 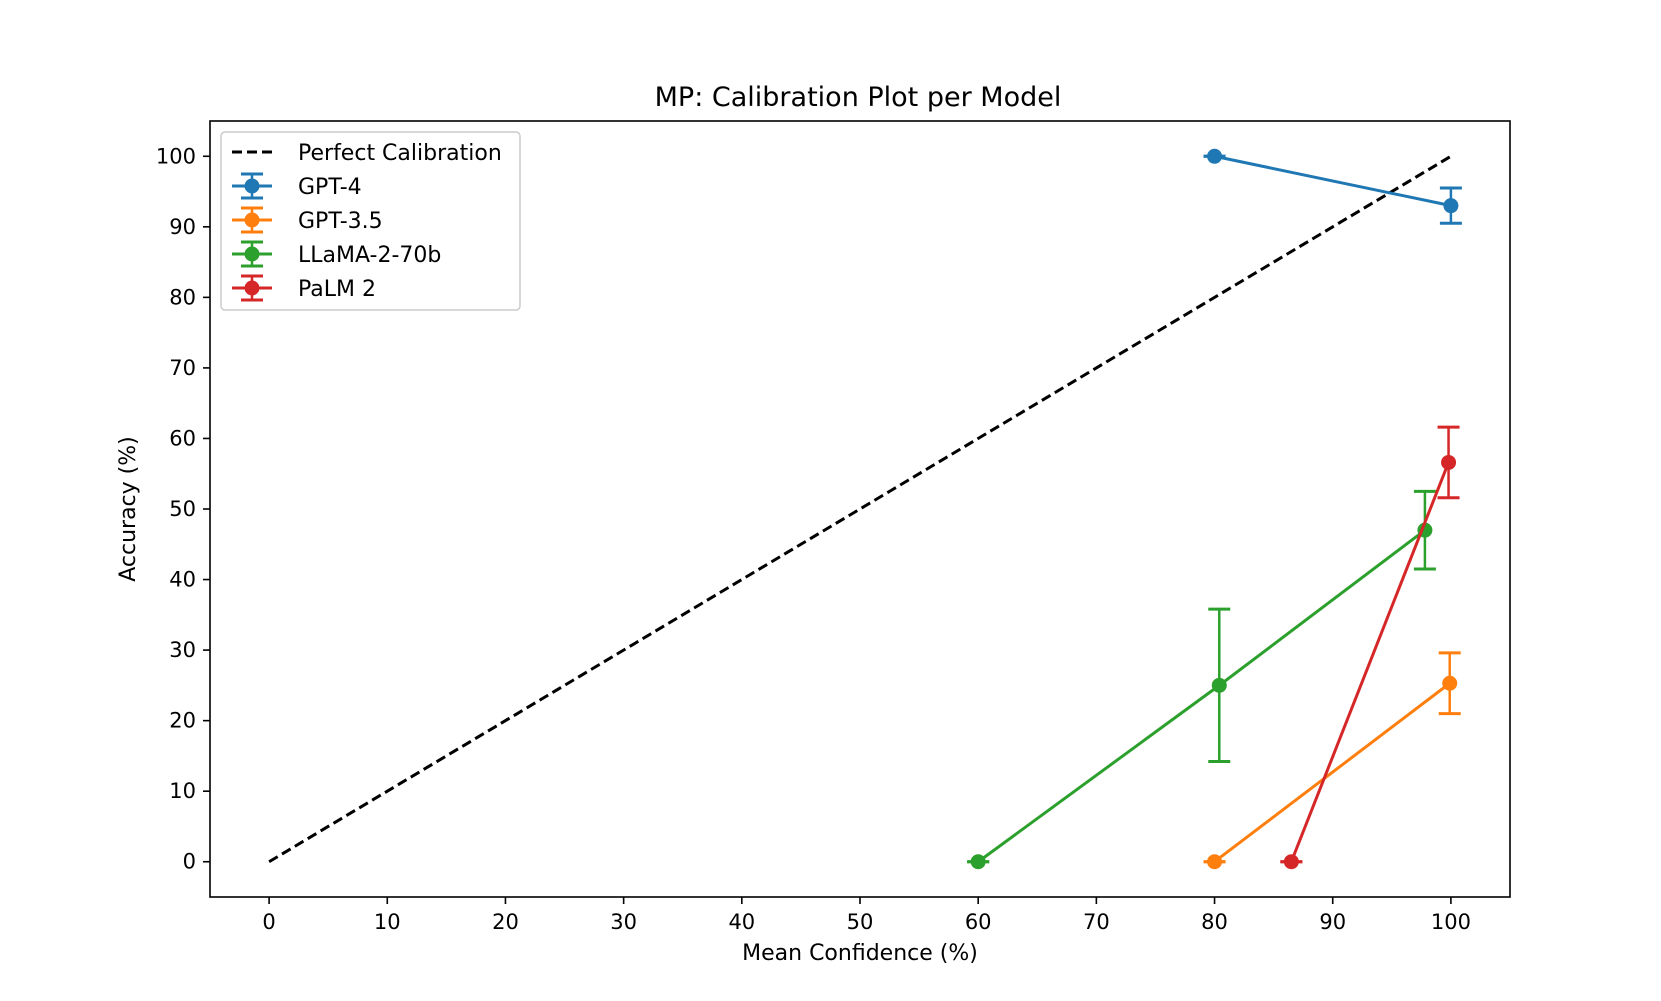 What do you see at coordinates (330, 187) in the screenshot?
I see `legend-label-gpt-4: GPT-4` at bounding box center [330, 187].